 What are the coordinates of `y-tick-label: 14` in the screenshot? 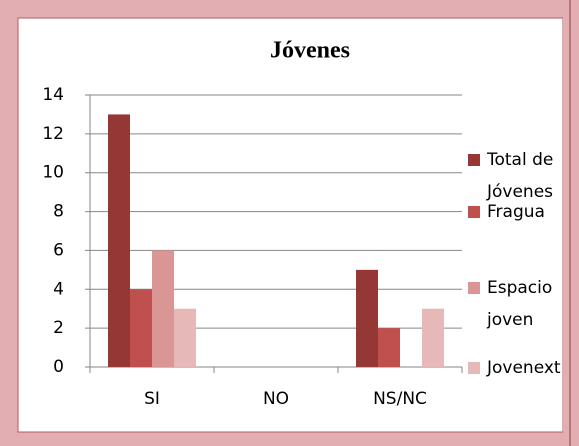 It's located at (53, 95).